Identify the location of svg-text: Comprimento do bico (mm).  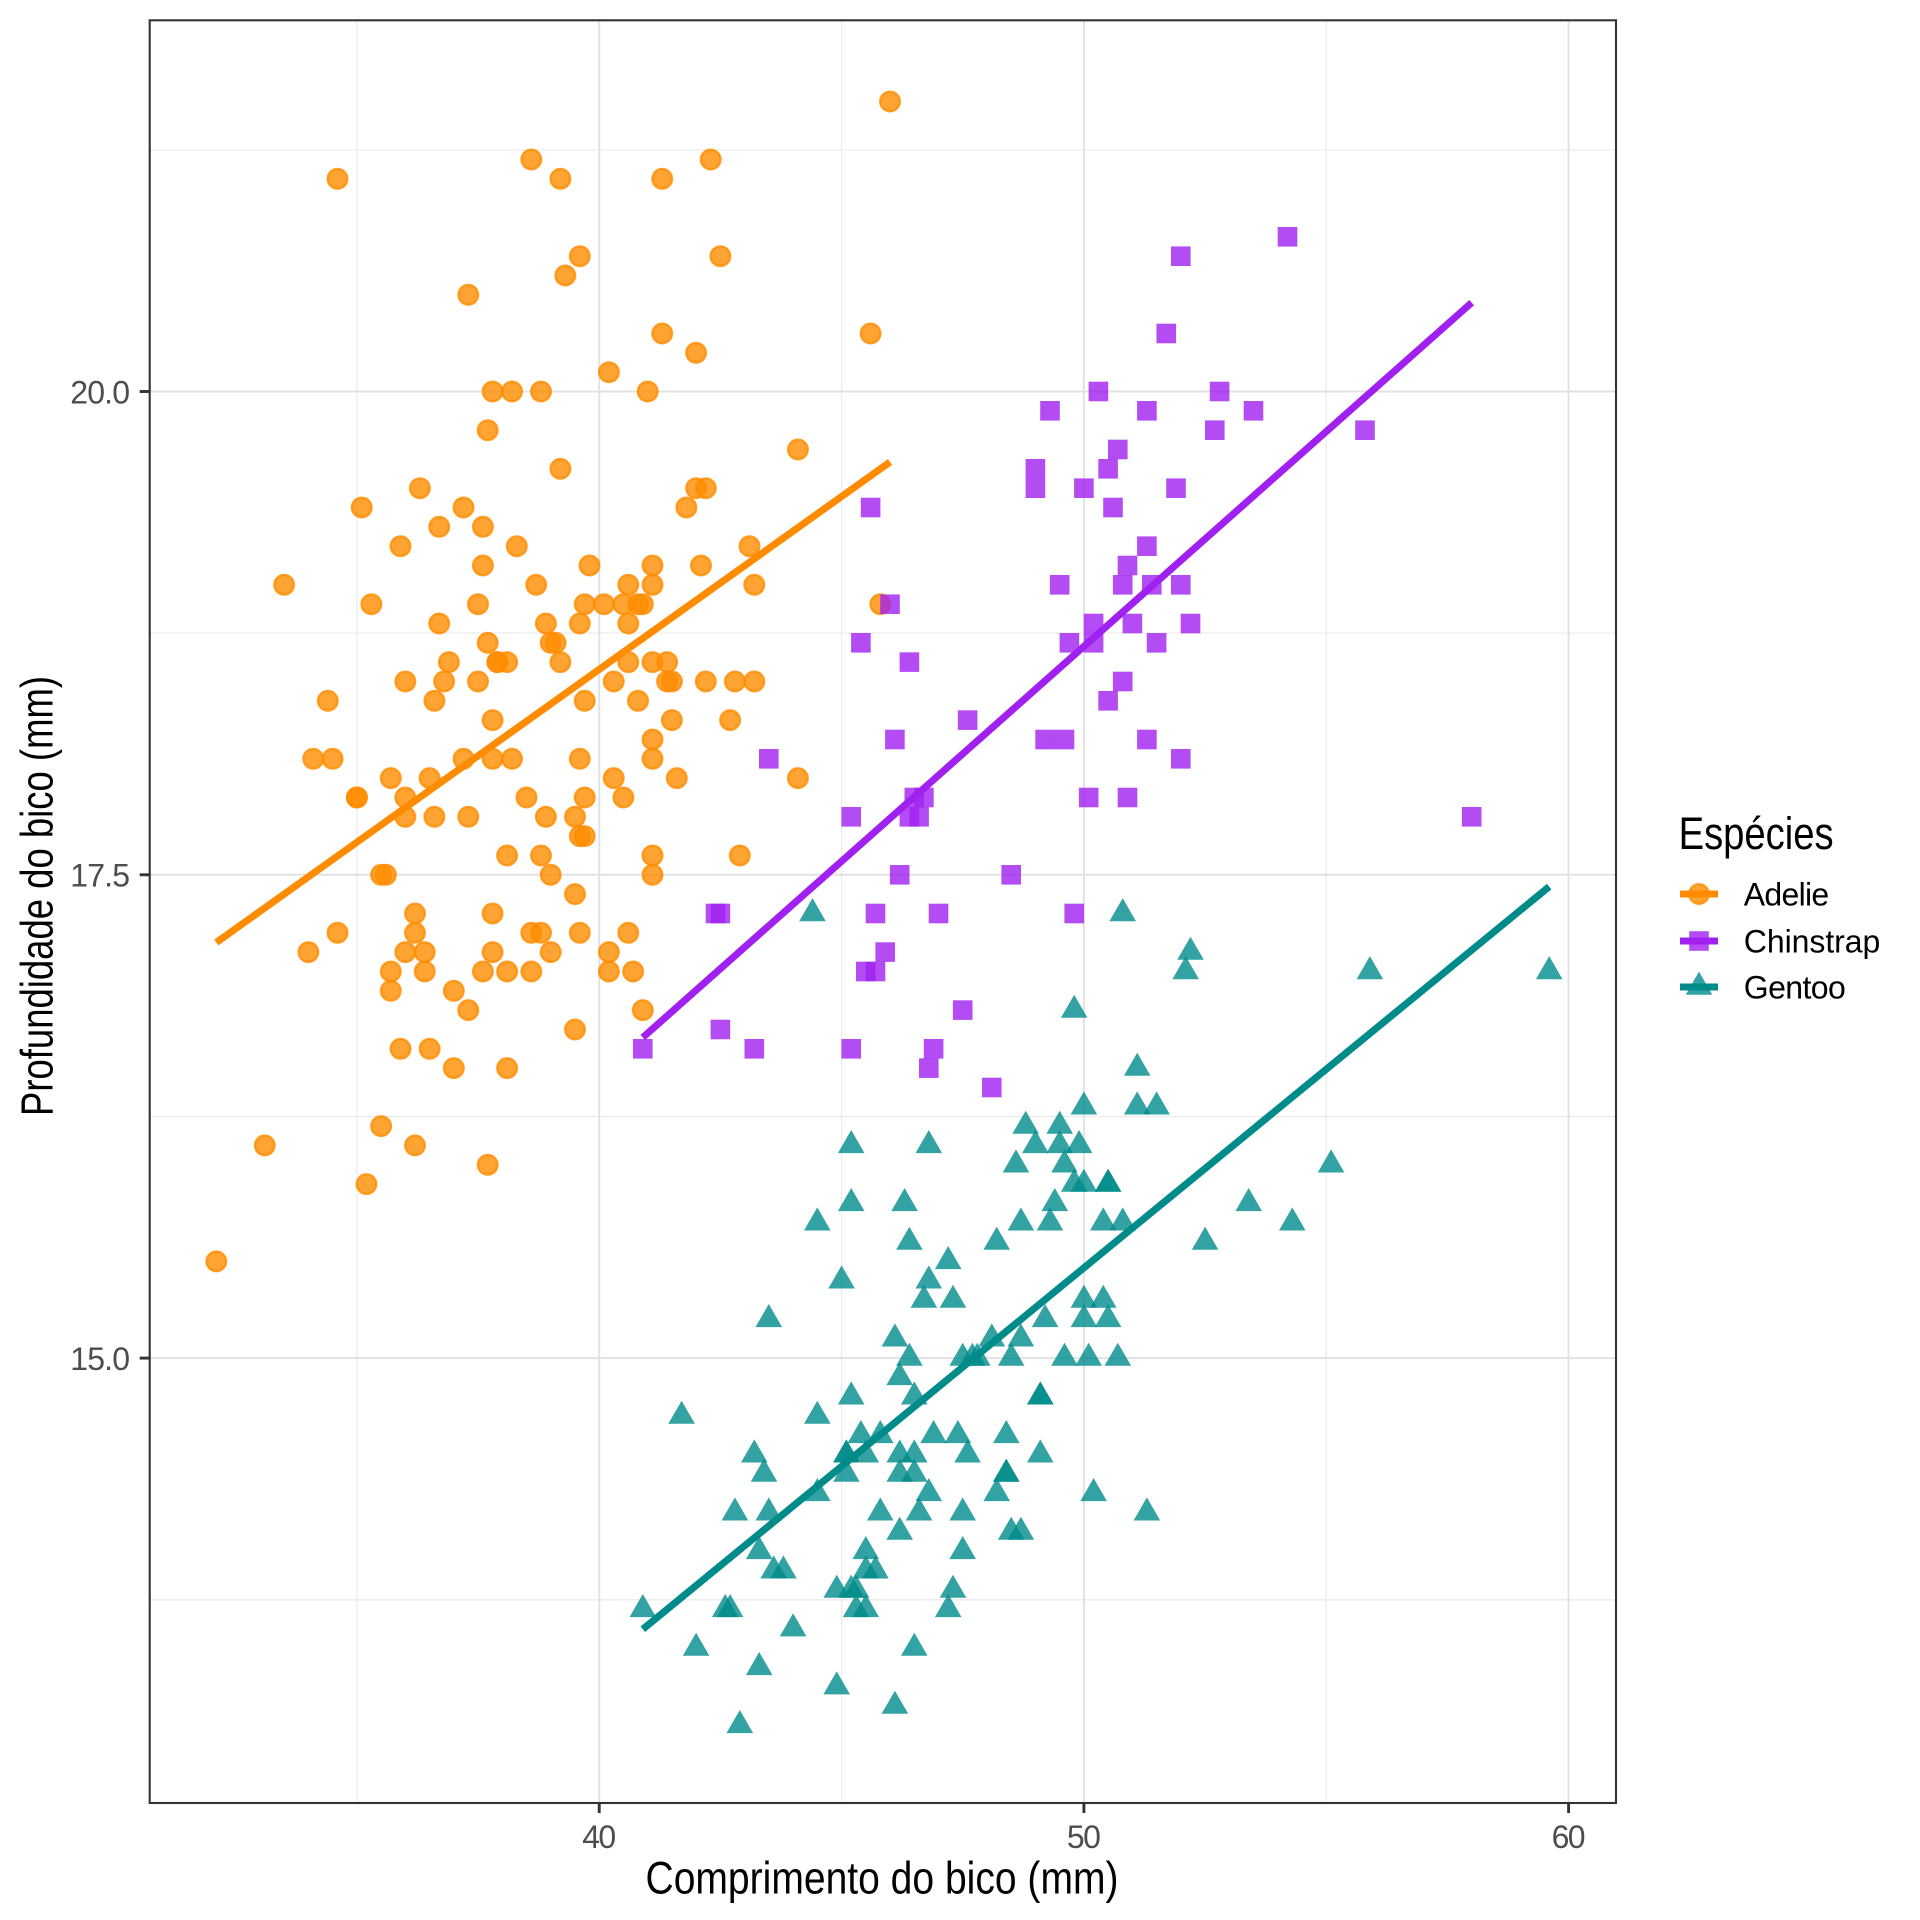
(882, 1878).